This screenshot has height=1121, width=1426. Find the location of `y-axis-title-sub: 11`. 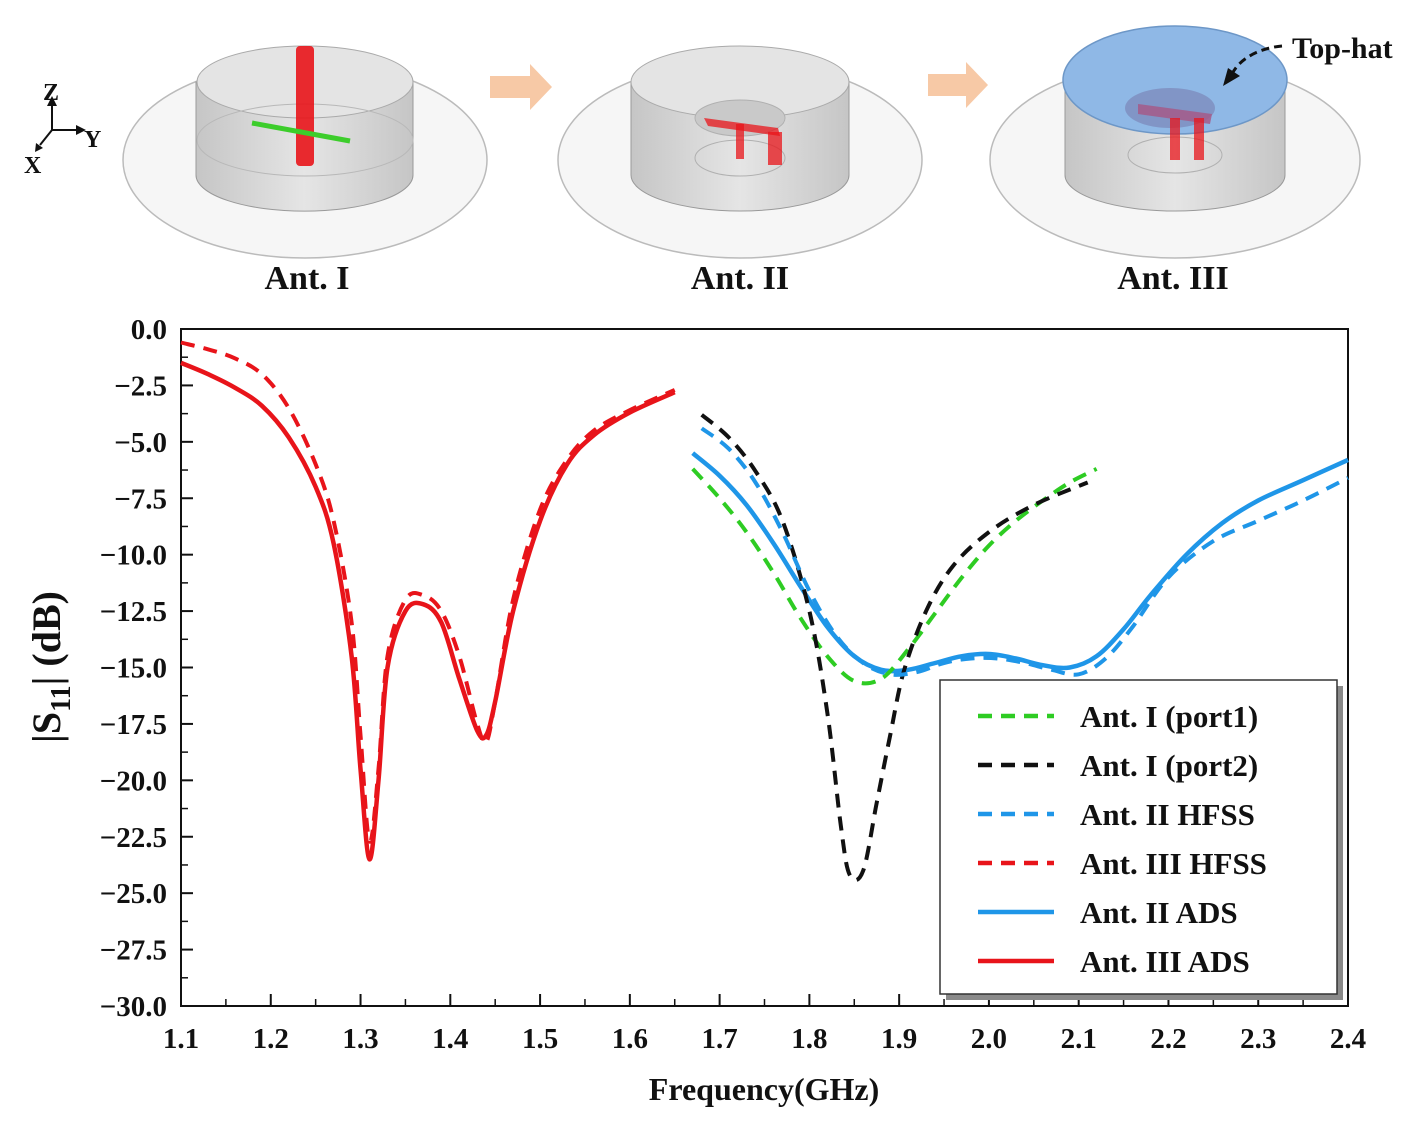

y-axis-title-sub: 11 is located at coordinates (61, 698).